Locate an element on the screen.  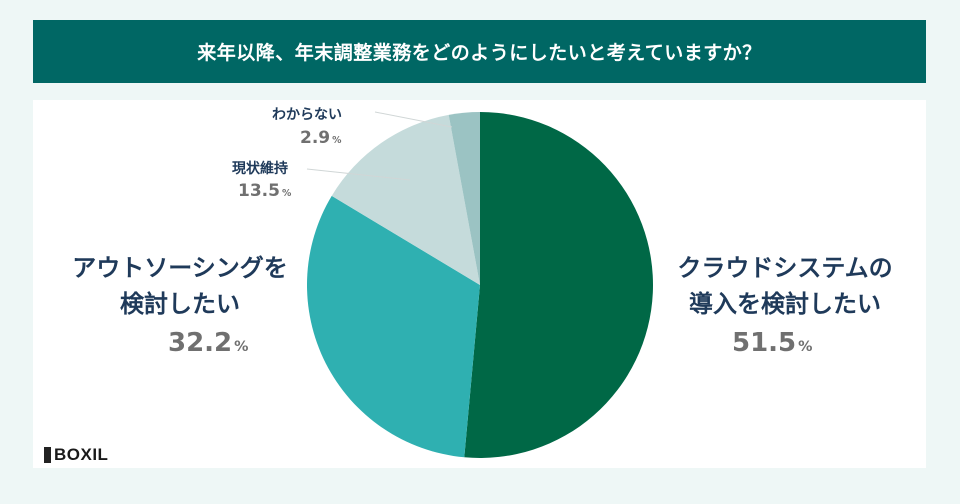
logo-text: BOXIL is located at coordinates (81, 454).